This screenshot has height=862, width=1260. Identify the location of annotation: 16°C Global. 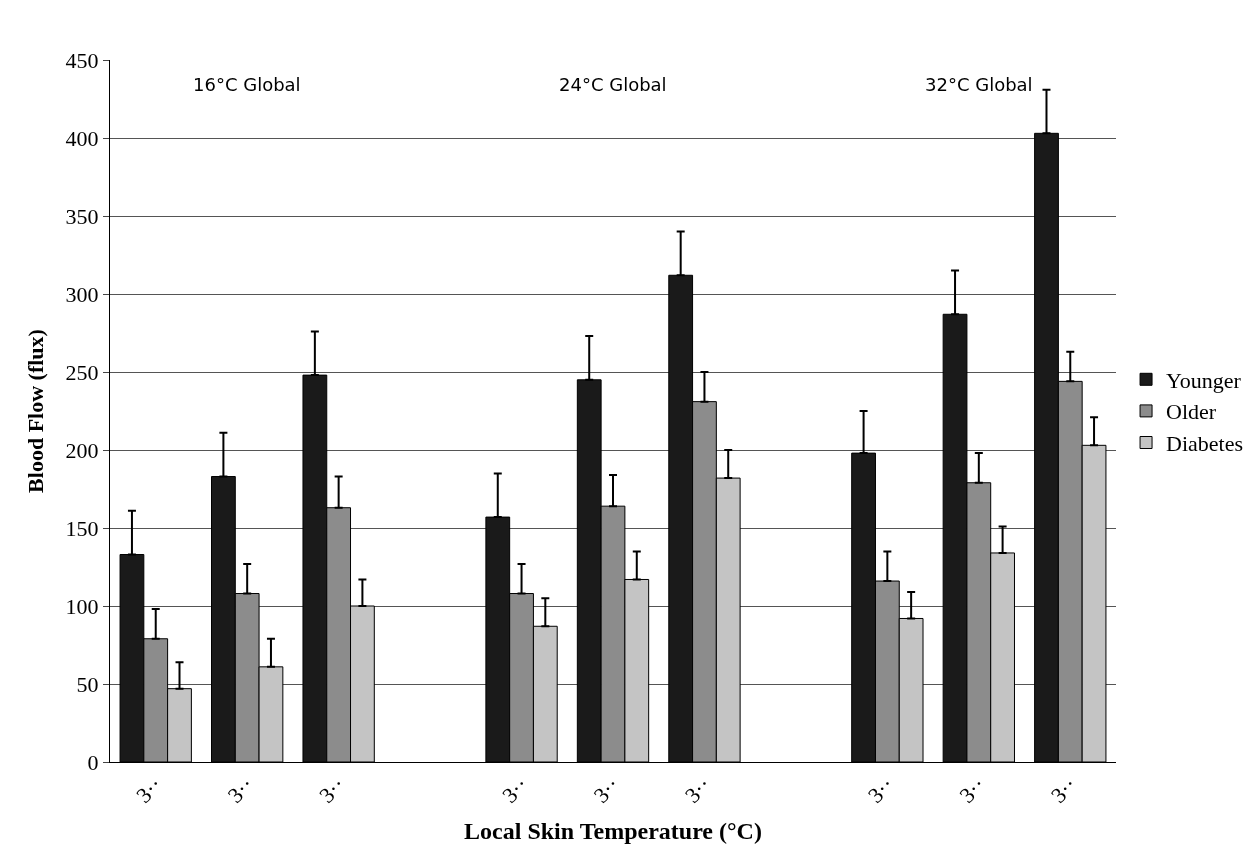
(247, 84).